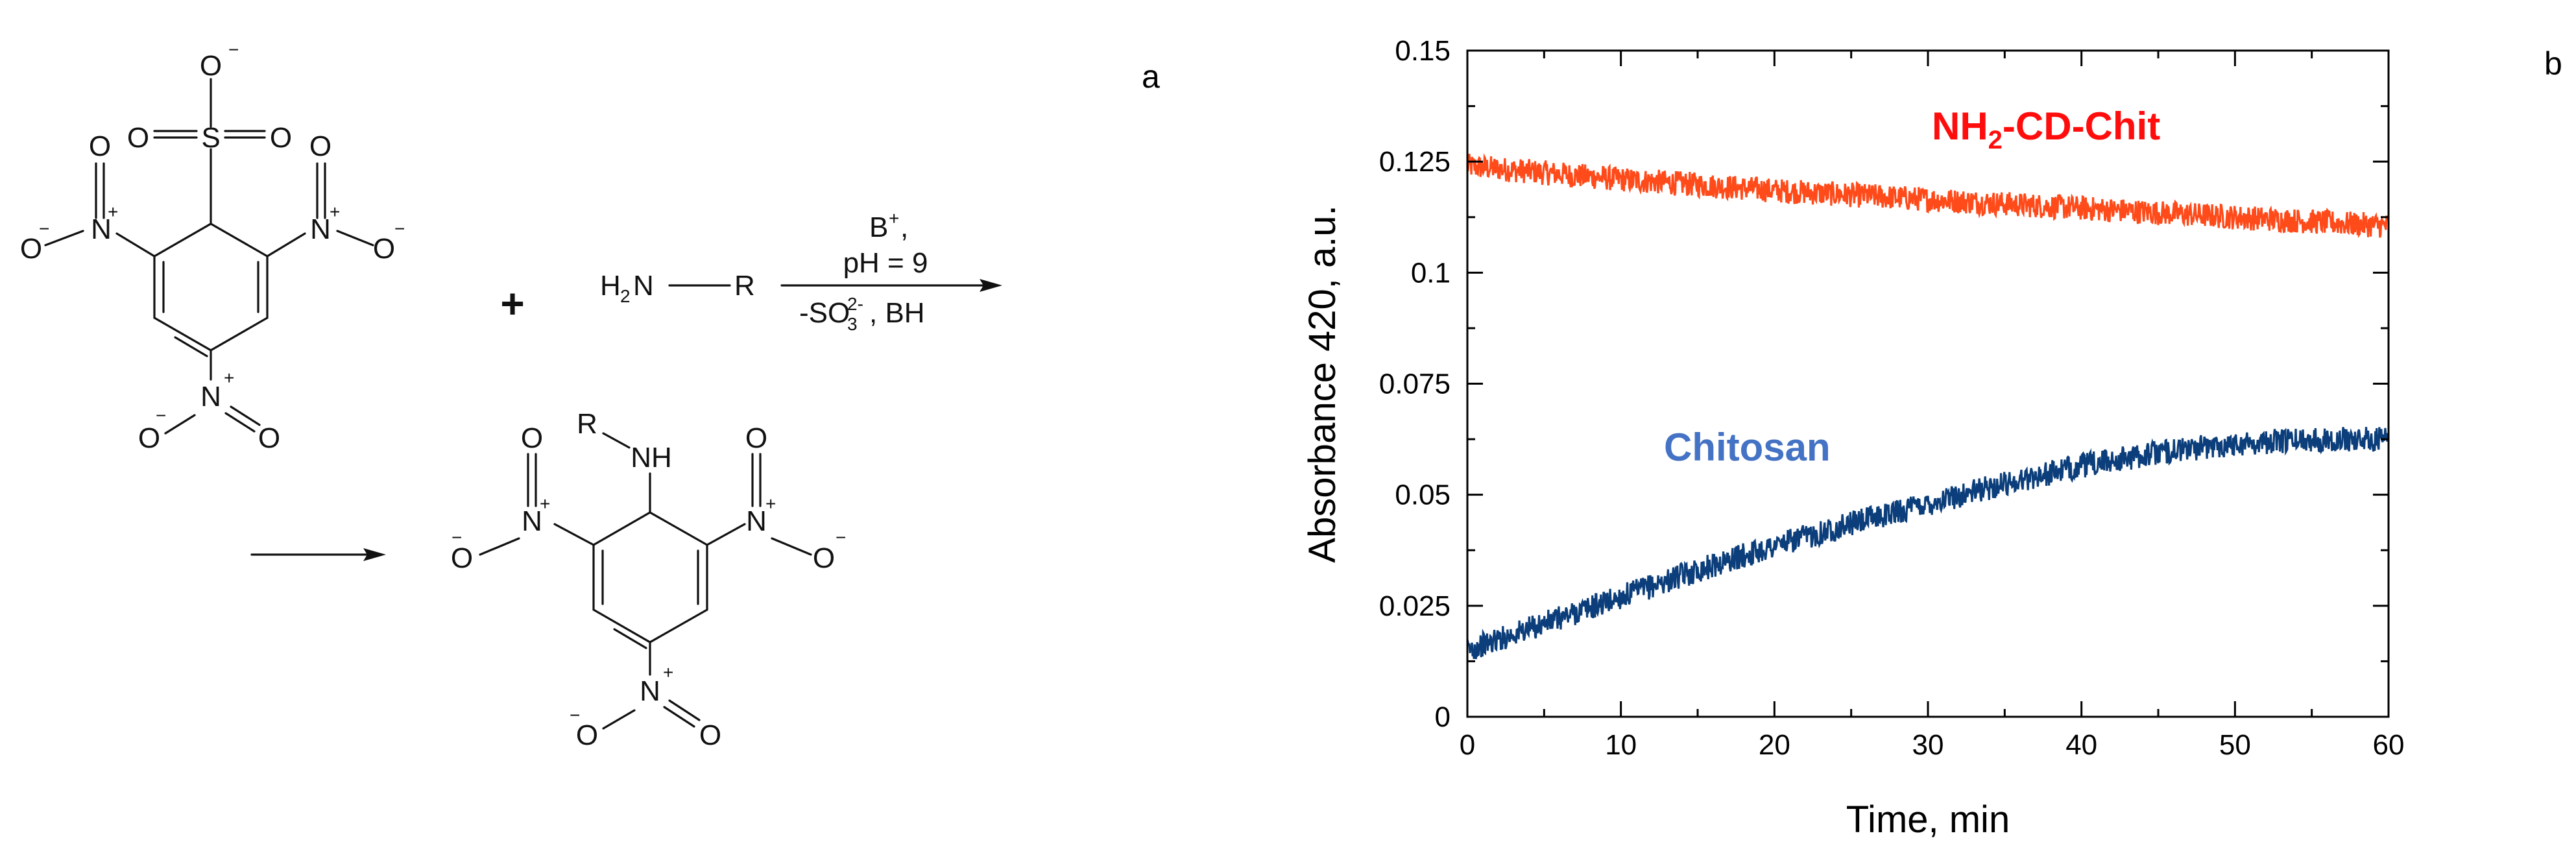 The image size is (2576, 853). What do you see at coordinates (878, 227) in the screenshot?
I see `condition-base: B` at bounding box center [878, 227].